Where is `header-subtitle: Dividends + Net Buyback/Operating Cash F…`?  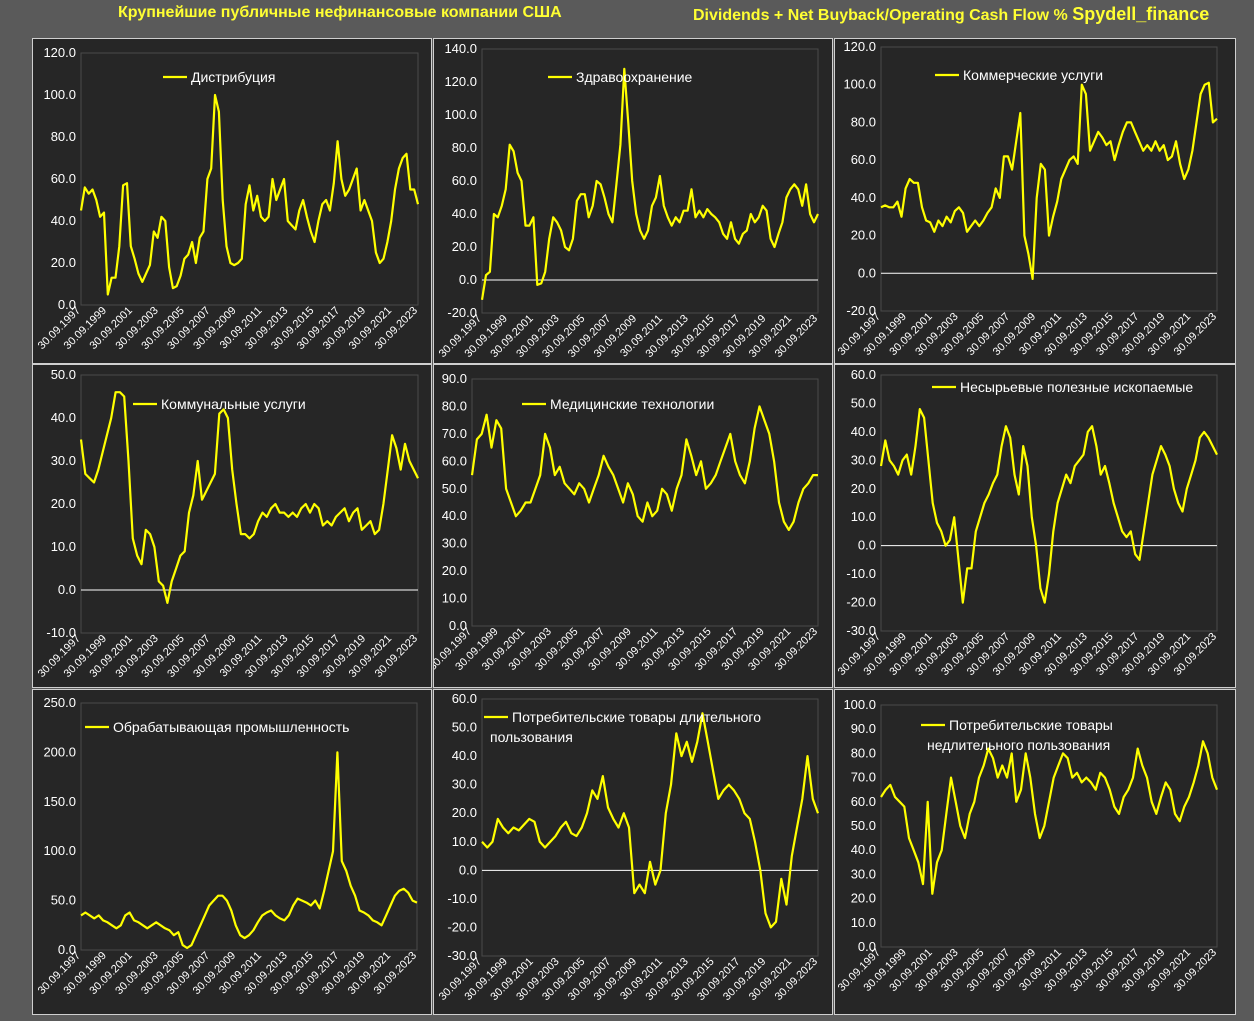 header-subtitle: Dividends + Net Buyback/Operating Cash F… is located at coordinates (880, 15).